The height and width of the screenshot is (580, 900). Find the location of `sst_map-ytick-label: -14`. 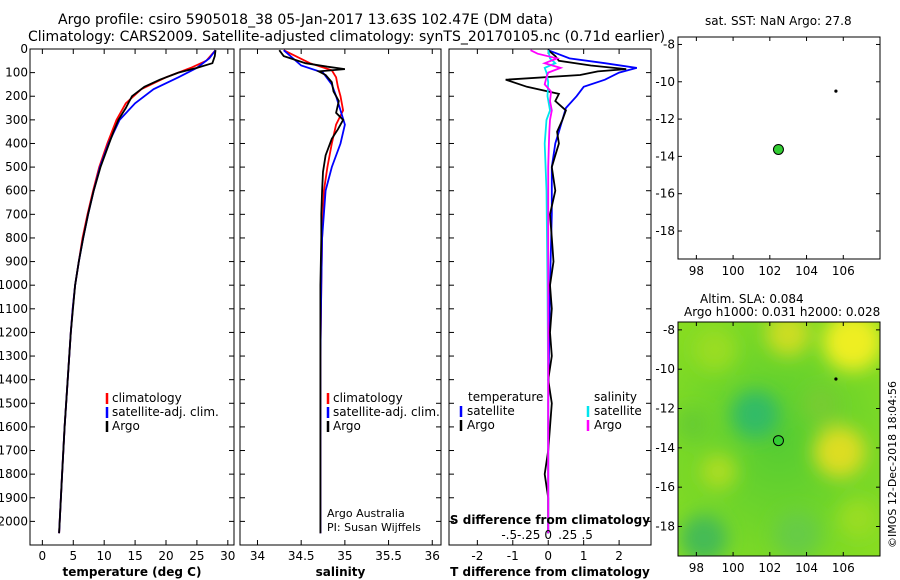

sst_map-ytick-label: -14 is located at coordinates (665, 156).